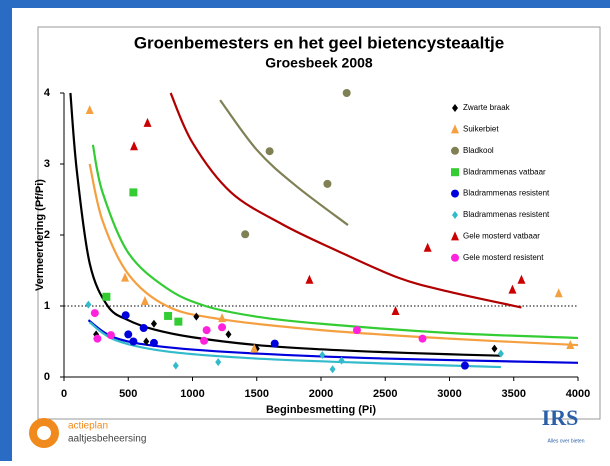  What do you see at coordinates (514, 394) in the screenshot?
I see `x-tick-label: 3500` at bounding box center [514, 394].